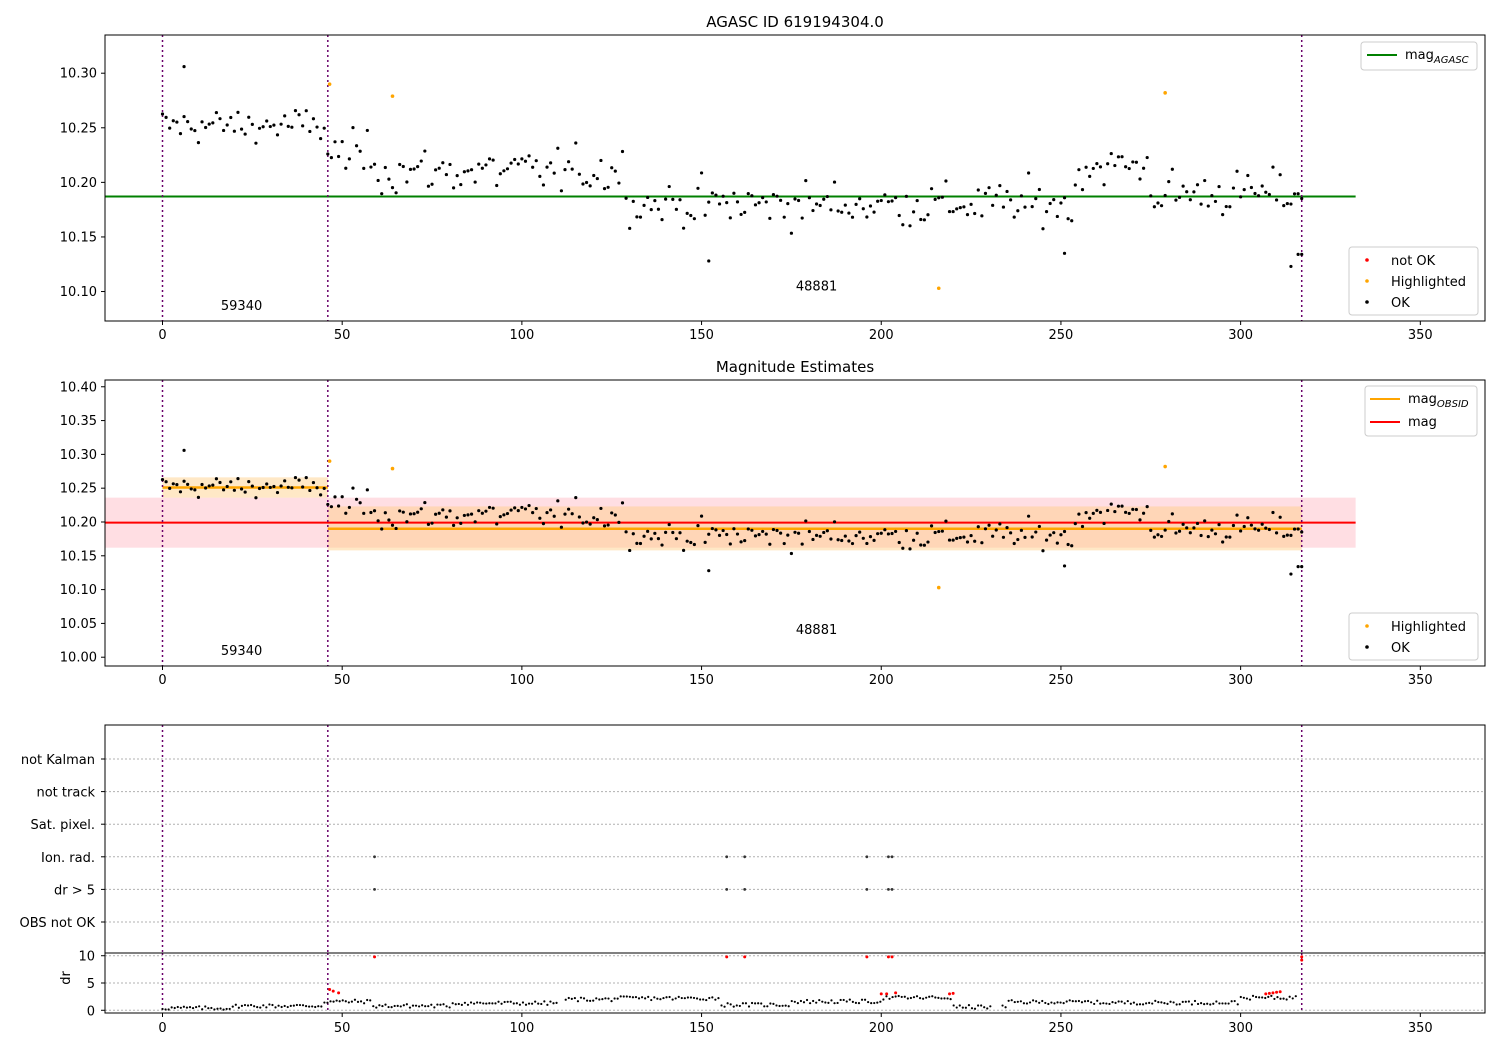 This screenshot has width=1500, height=1050. What do you see at coordinates (1061, 335) in the screenshot?
I see `x-tick-label: 250` at bounding box center [1061, 335].